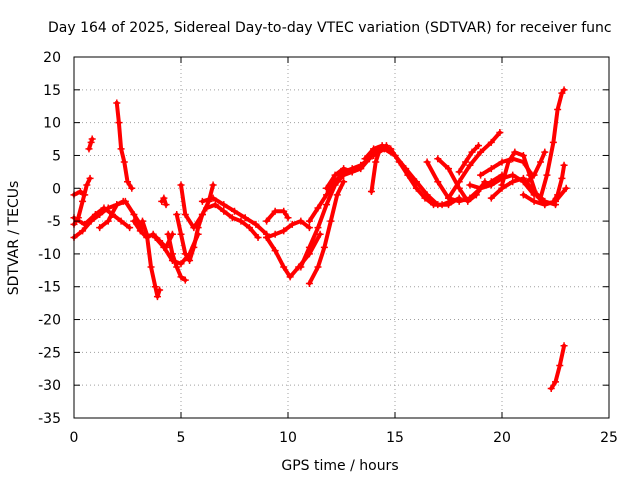 The height and width of the screenshot is (480, 640). I want to click on x-tick-label: 5, so click(181, 438).